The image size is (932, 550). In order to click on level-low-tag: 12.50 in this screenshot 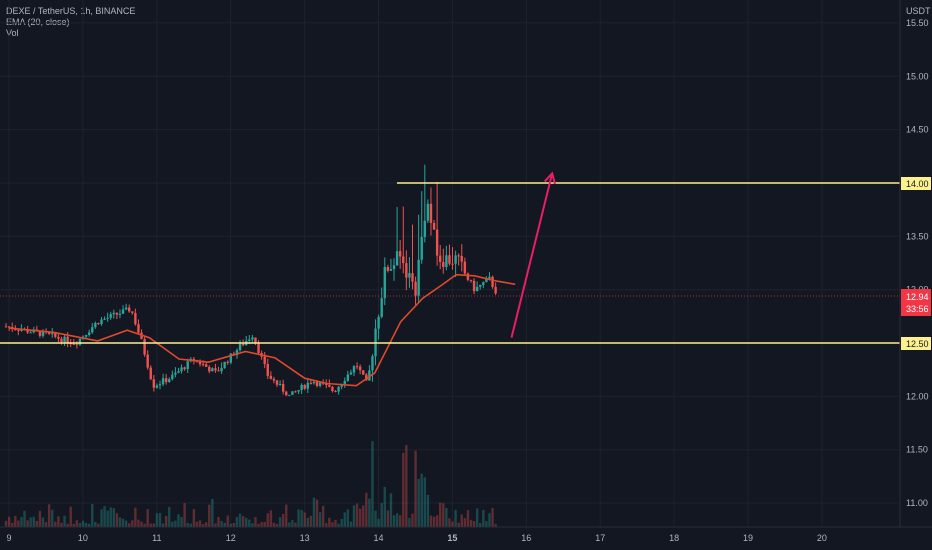, I will do `click(917, 344)`.